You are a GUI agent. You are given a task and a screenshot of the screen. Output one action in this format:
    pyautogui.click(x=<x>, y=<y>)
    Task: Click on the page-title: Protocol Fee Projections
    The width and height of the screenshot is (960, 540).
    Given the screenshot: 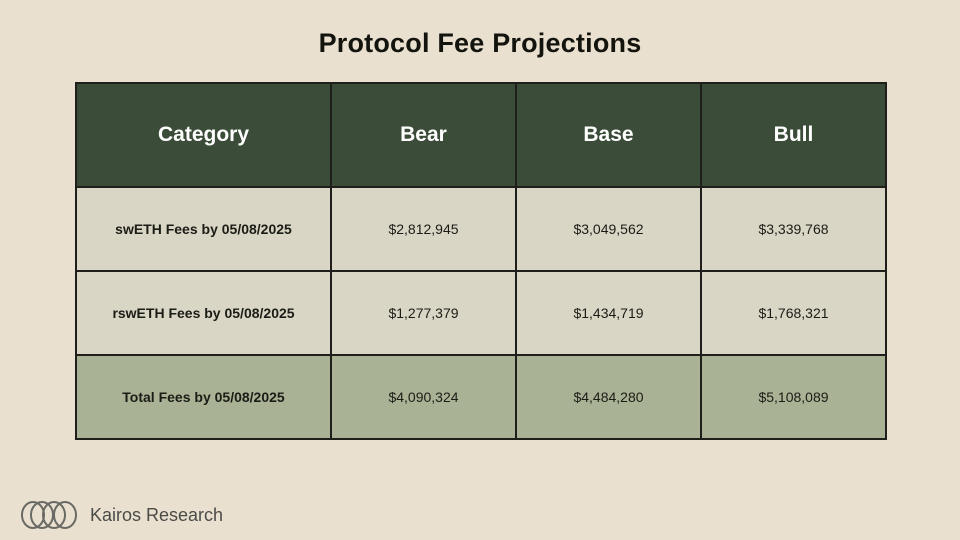 What is the action you would take?
    pyautogui.click(x=480, y=43)
    